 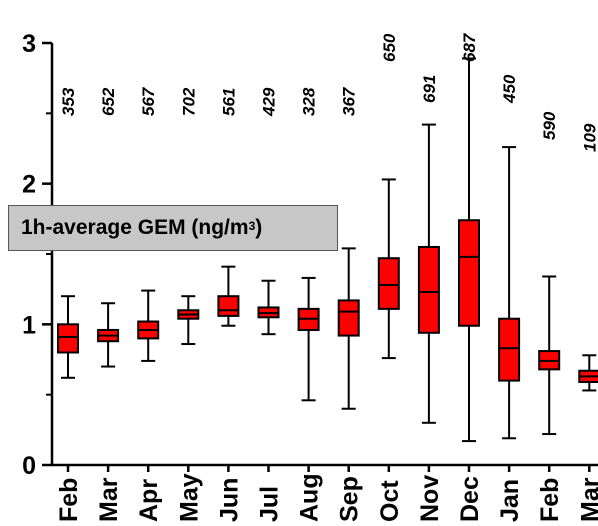 I want to click on x-tick-label: Sep, so click(x=350, y=499).